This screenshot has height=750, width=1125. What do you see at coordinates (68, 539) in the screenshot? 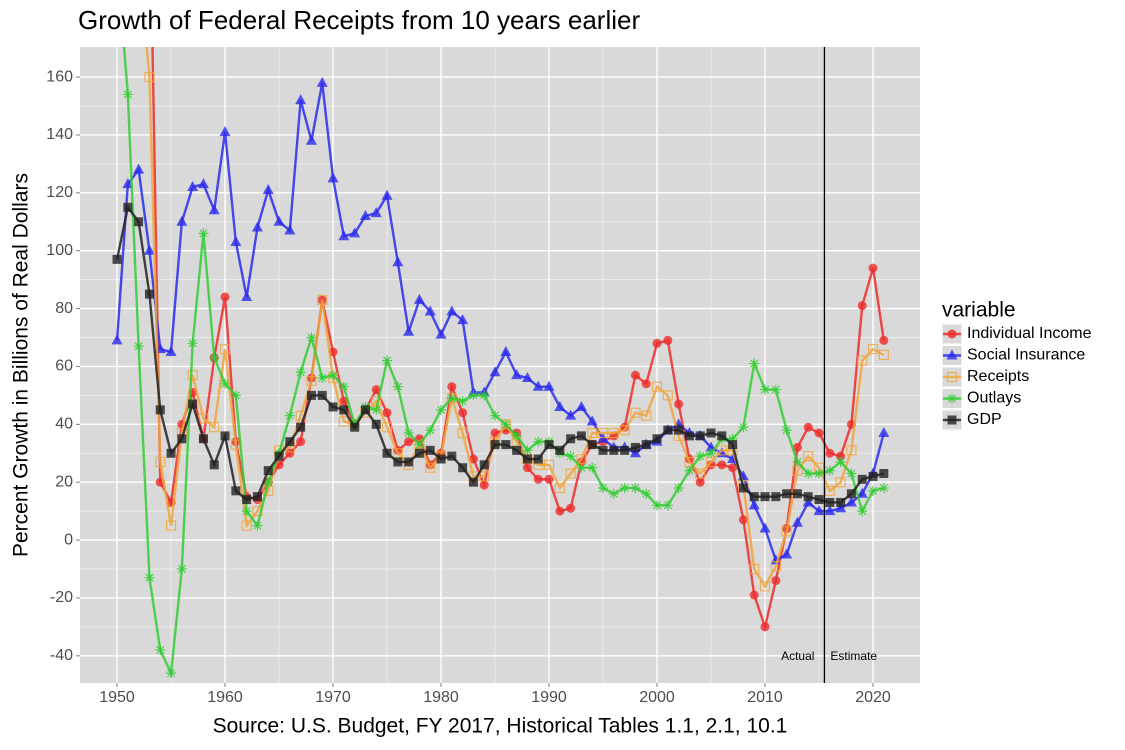
I see `y-tick-label: 0` at bounding box center [68, 539].